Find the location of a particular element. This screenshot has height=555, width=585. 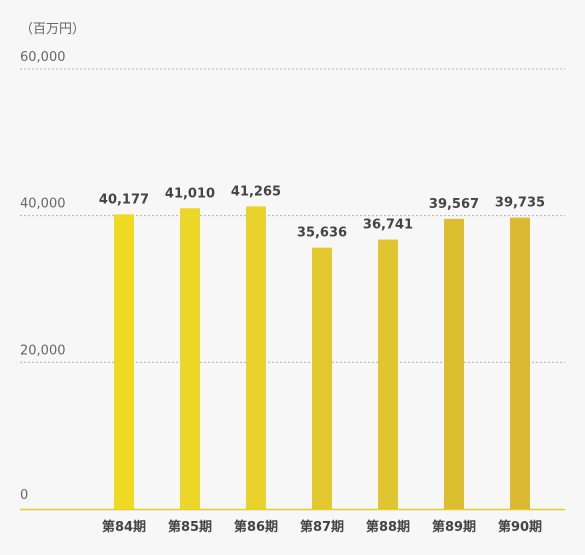

bar-第85期 is located at coordinates (190, 358).